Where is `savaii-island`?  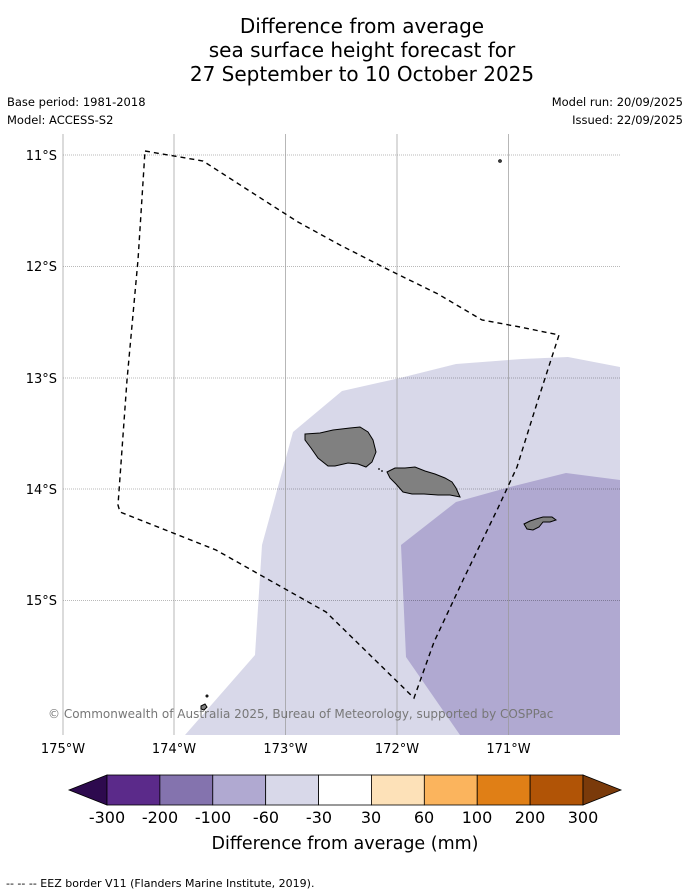 savaii-island is located at coordinates (340, 447).